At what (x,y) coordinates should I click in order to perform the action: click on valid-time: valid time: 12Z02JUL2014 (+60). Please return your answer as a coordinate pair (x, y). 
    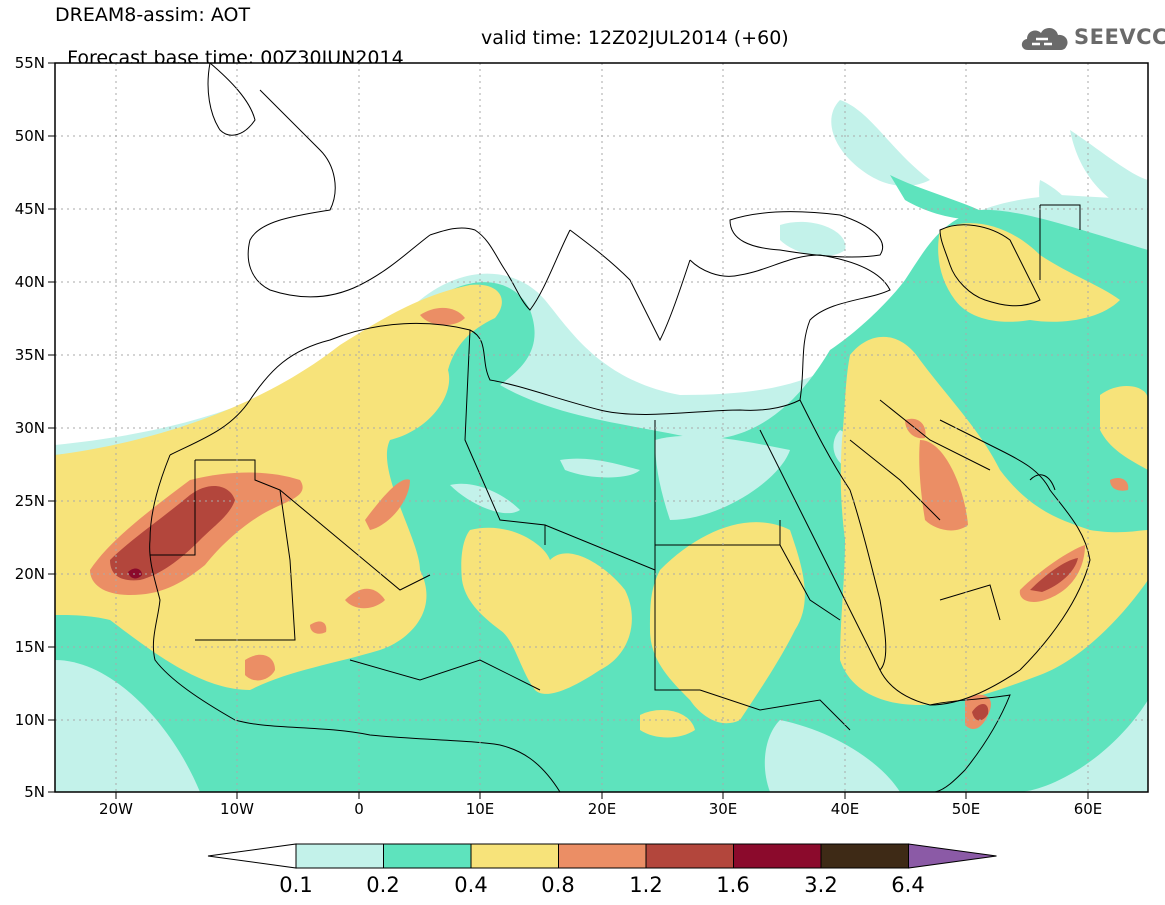
    Looking at the image, I should click on (635, 38).